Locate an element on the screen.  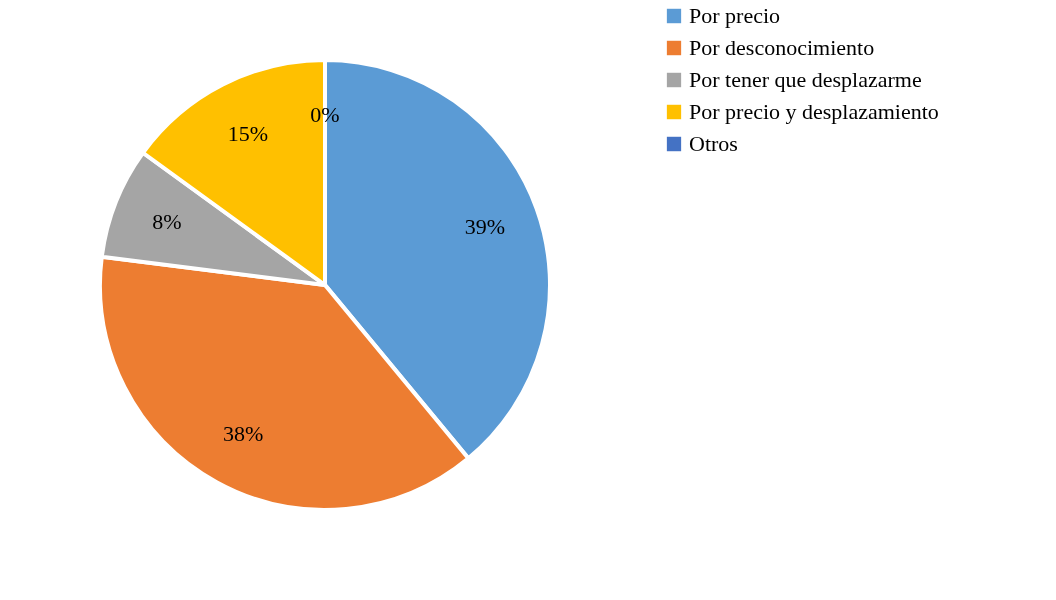
text: 0% is located at coordinates (325, 114).